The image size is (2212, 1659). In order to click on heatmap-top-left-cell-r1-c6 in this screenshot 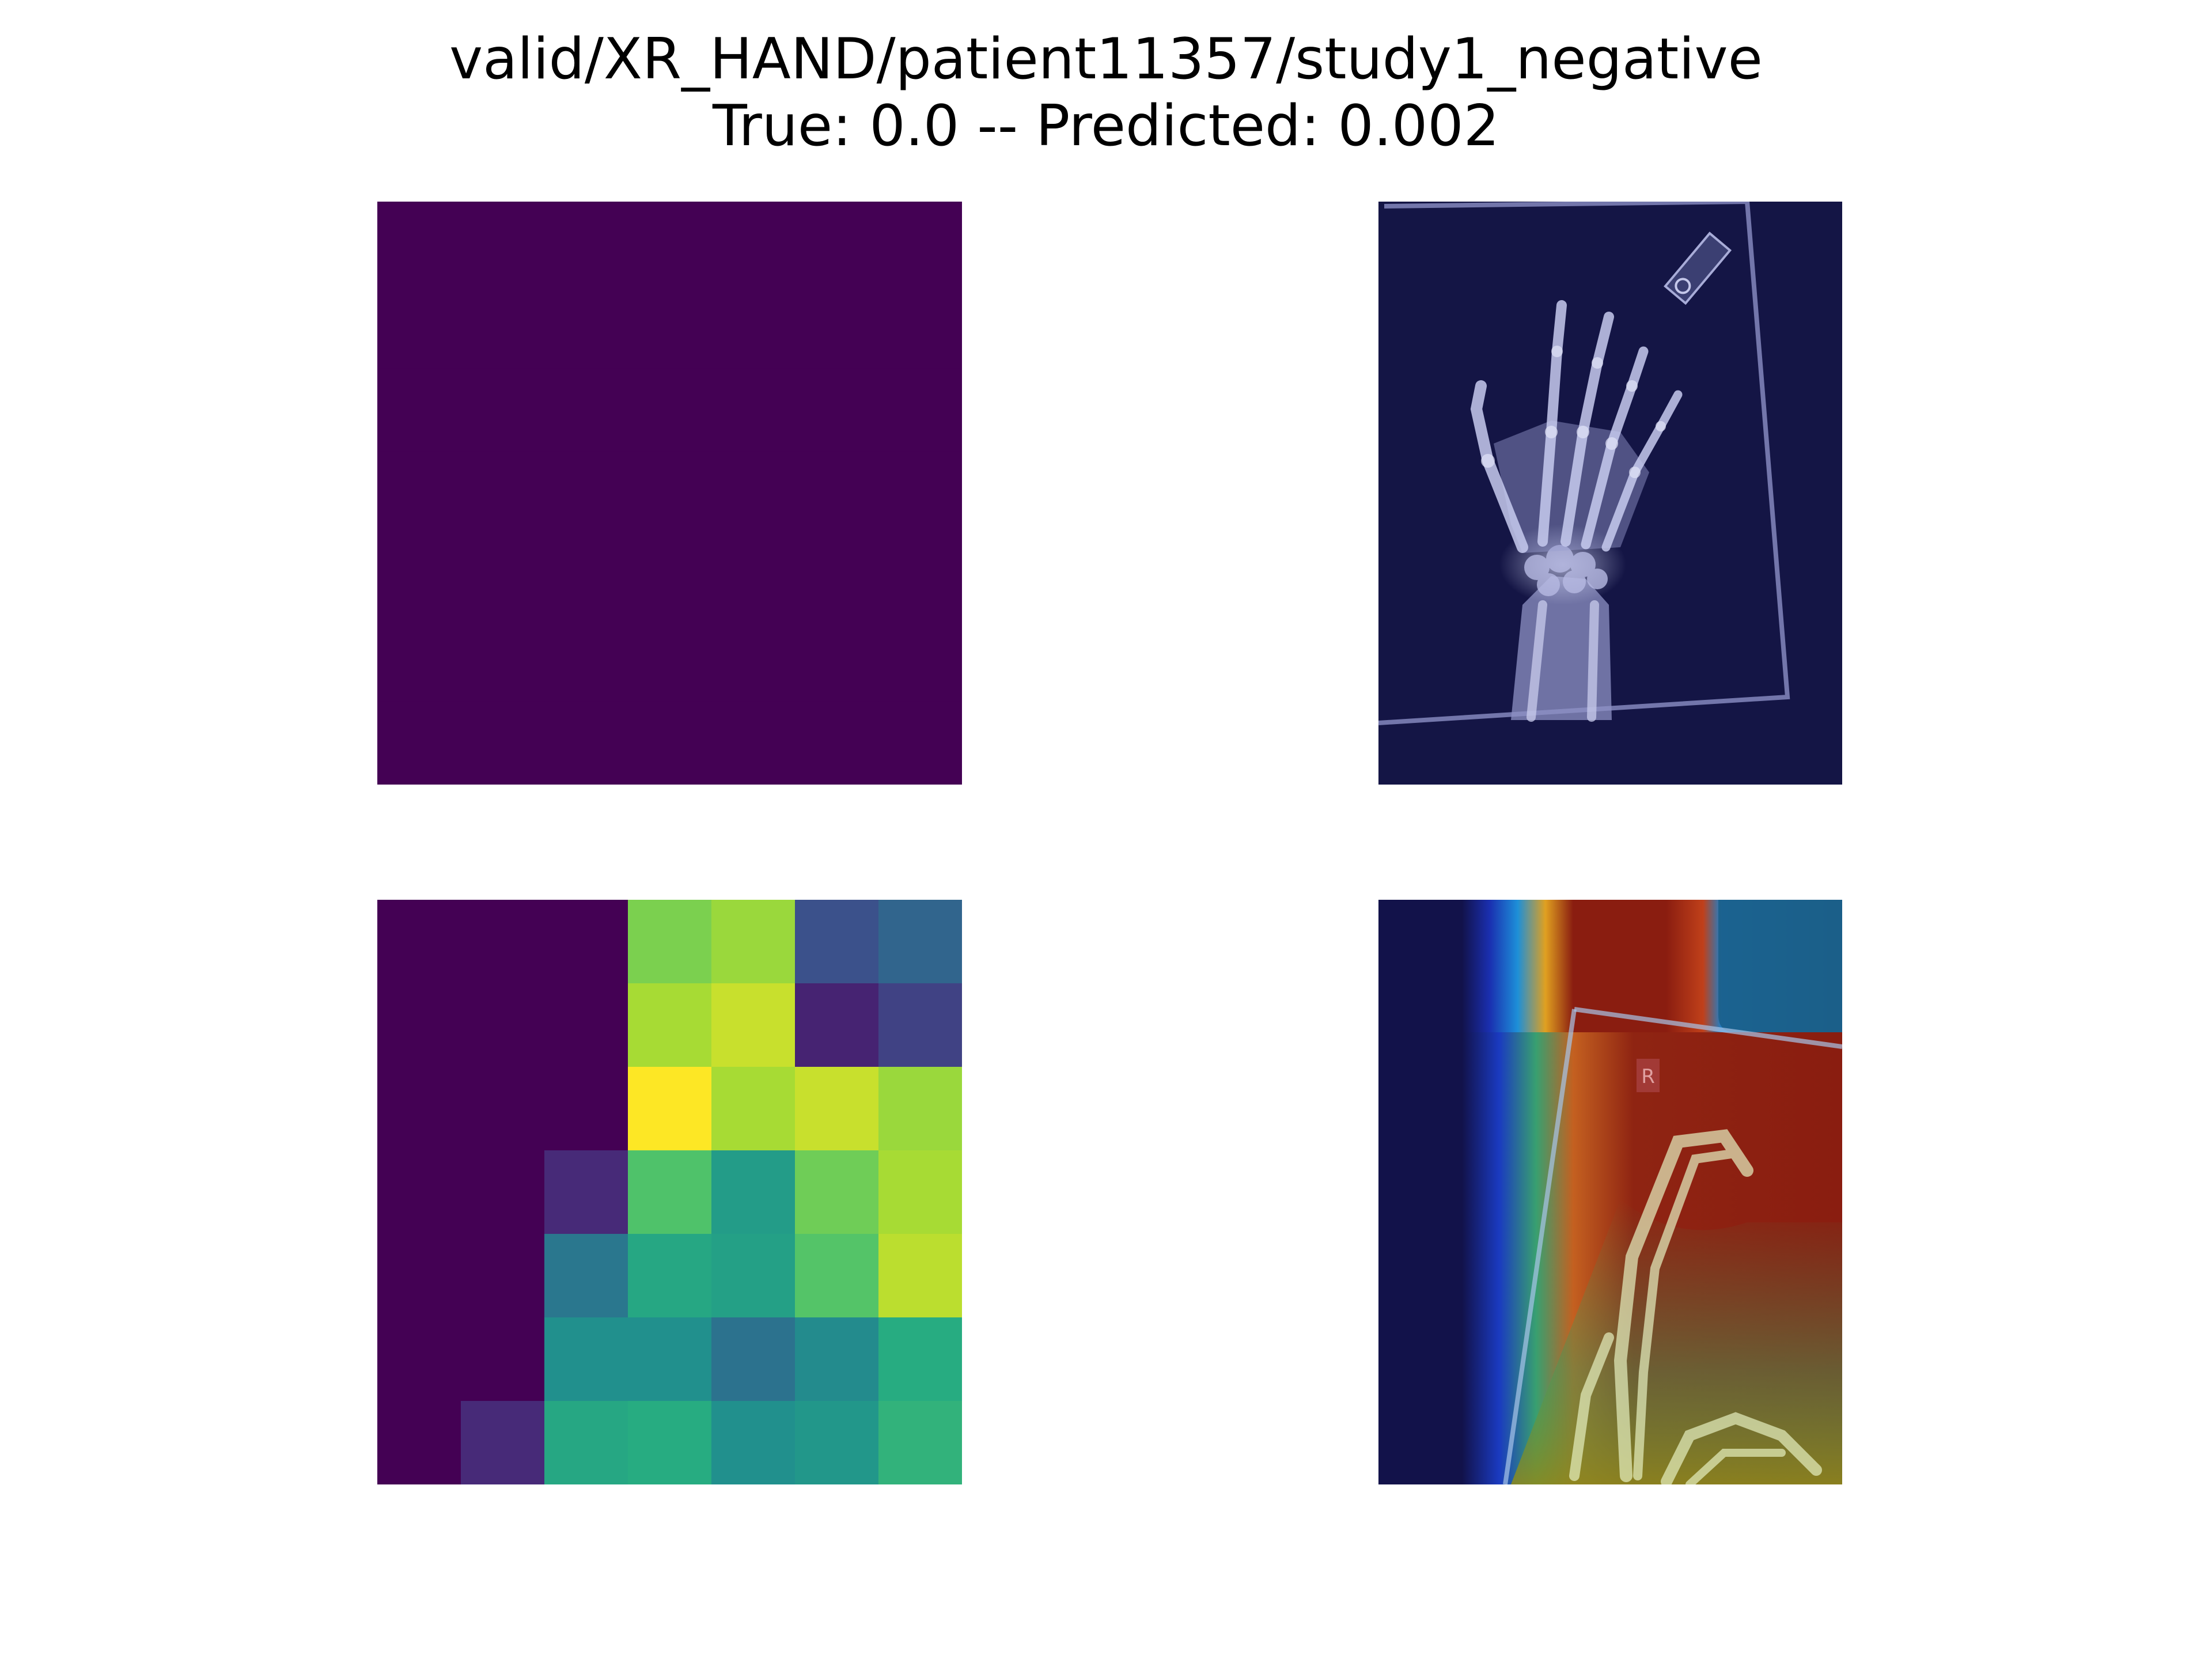, I will do `click(920, 327)`.